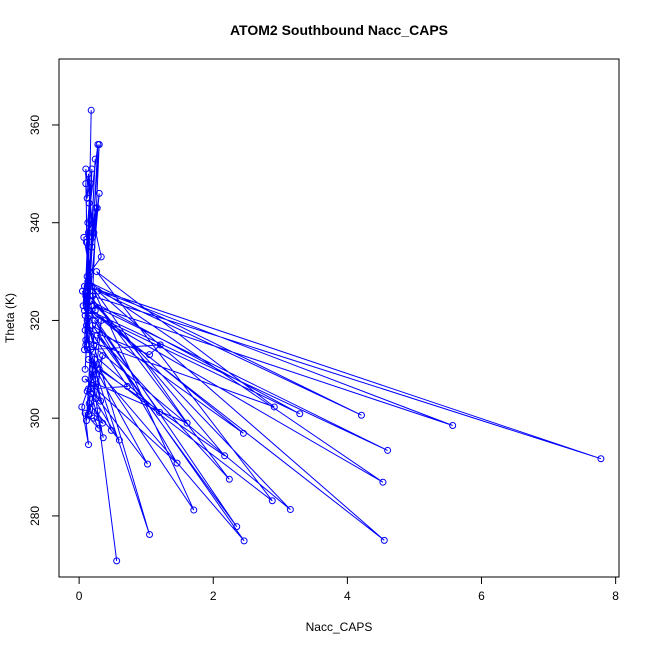 The image size is (650, 650). Describe the element at coordinates (35, 125) in the screenshot. I see `y-tick-label: 360` at that location.